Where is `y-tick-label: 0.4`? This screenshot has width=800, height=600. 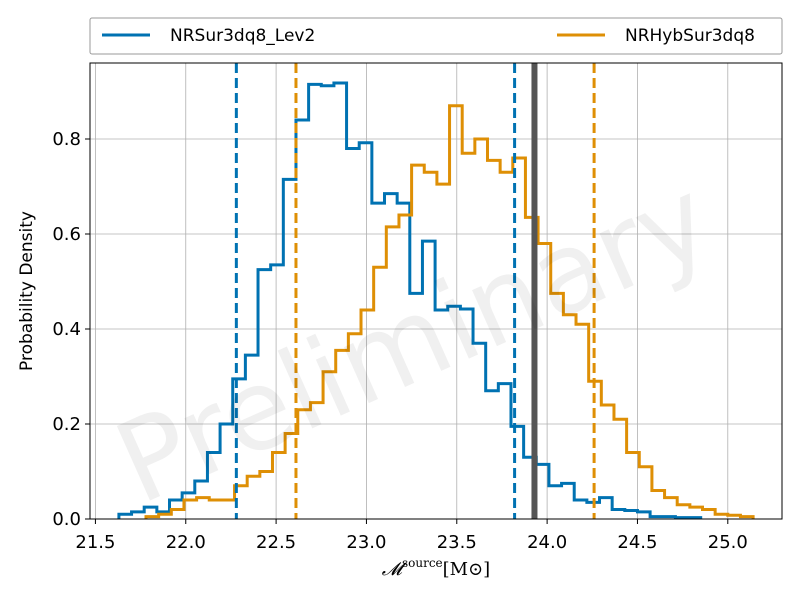
y-tick-label: 0.4 is located at coordinates (66, 329).